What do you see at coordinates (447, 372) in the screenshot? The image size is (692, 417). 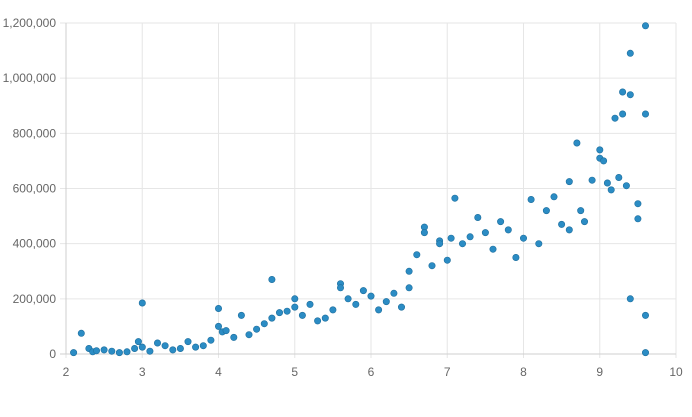 I see `x-tick-label: 7` at bounding box center [447, 372].